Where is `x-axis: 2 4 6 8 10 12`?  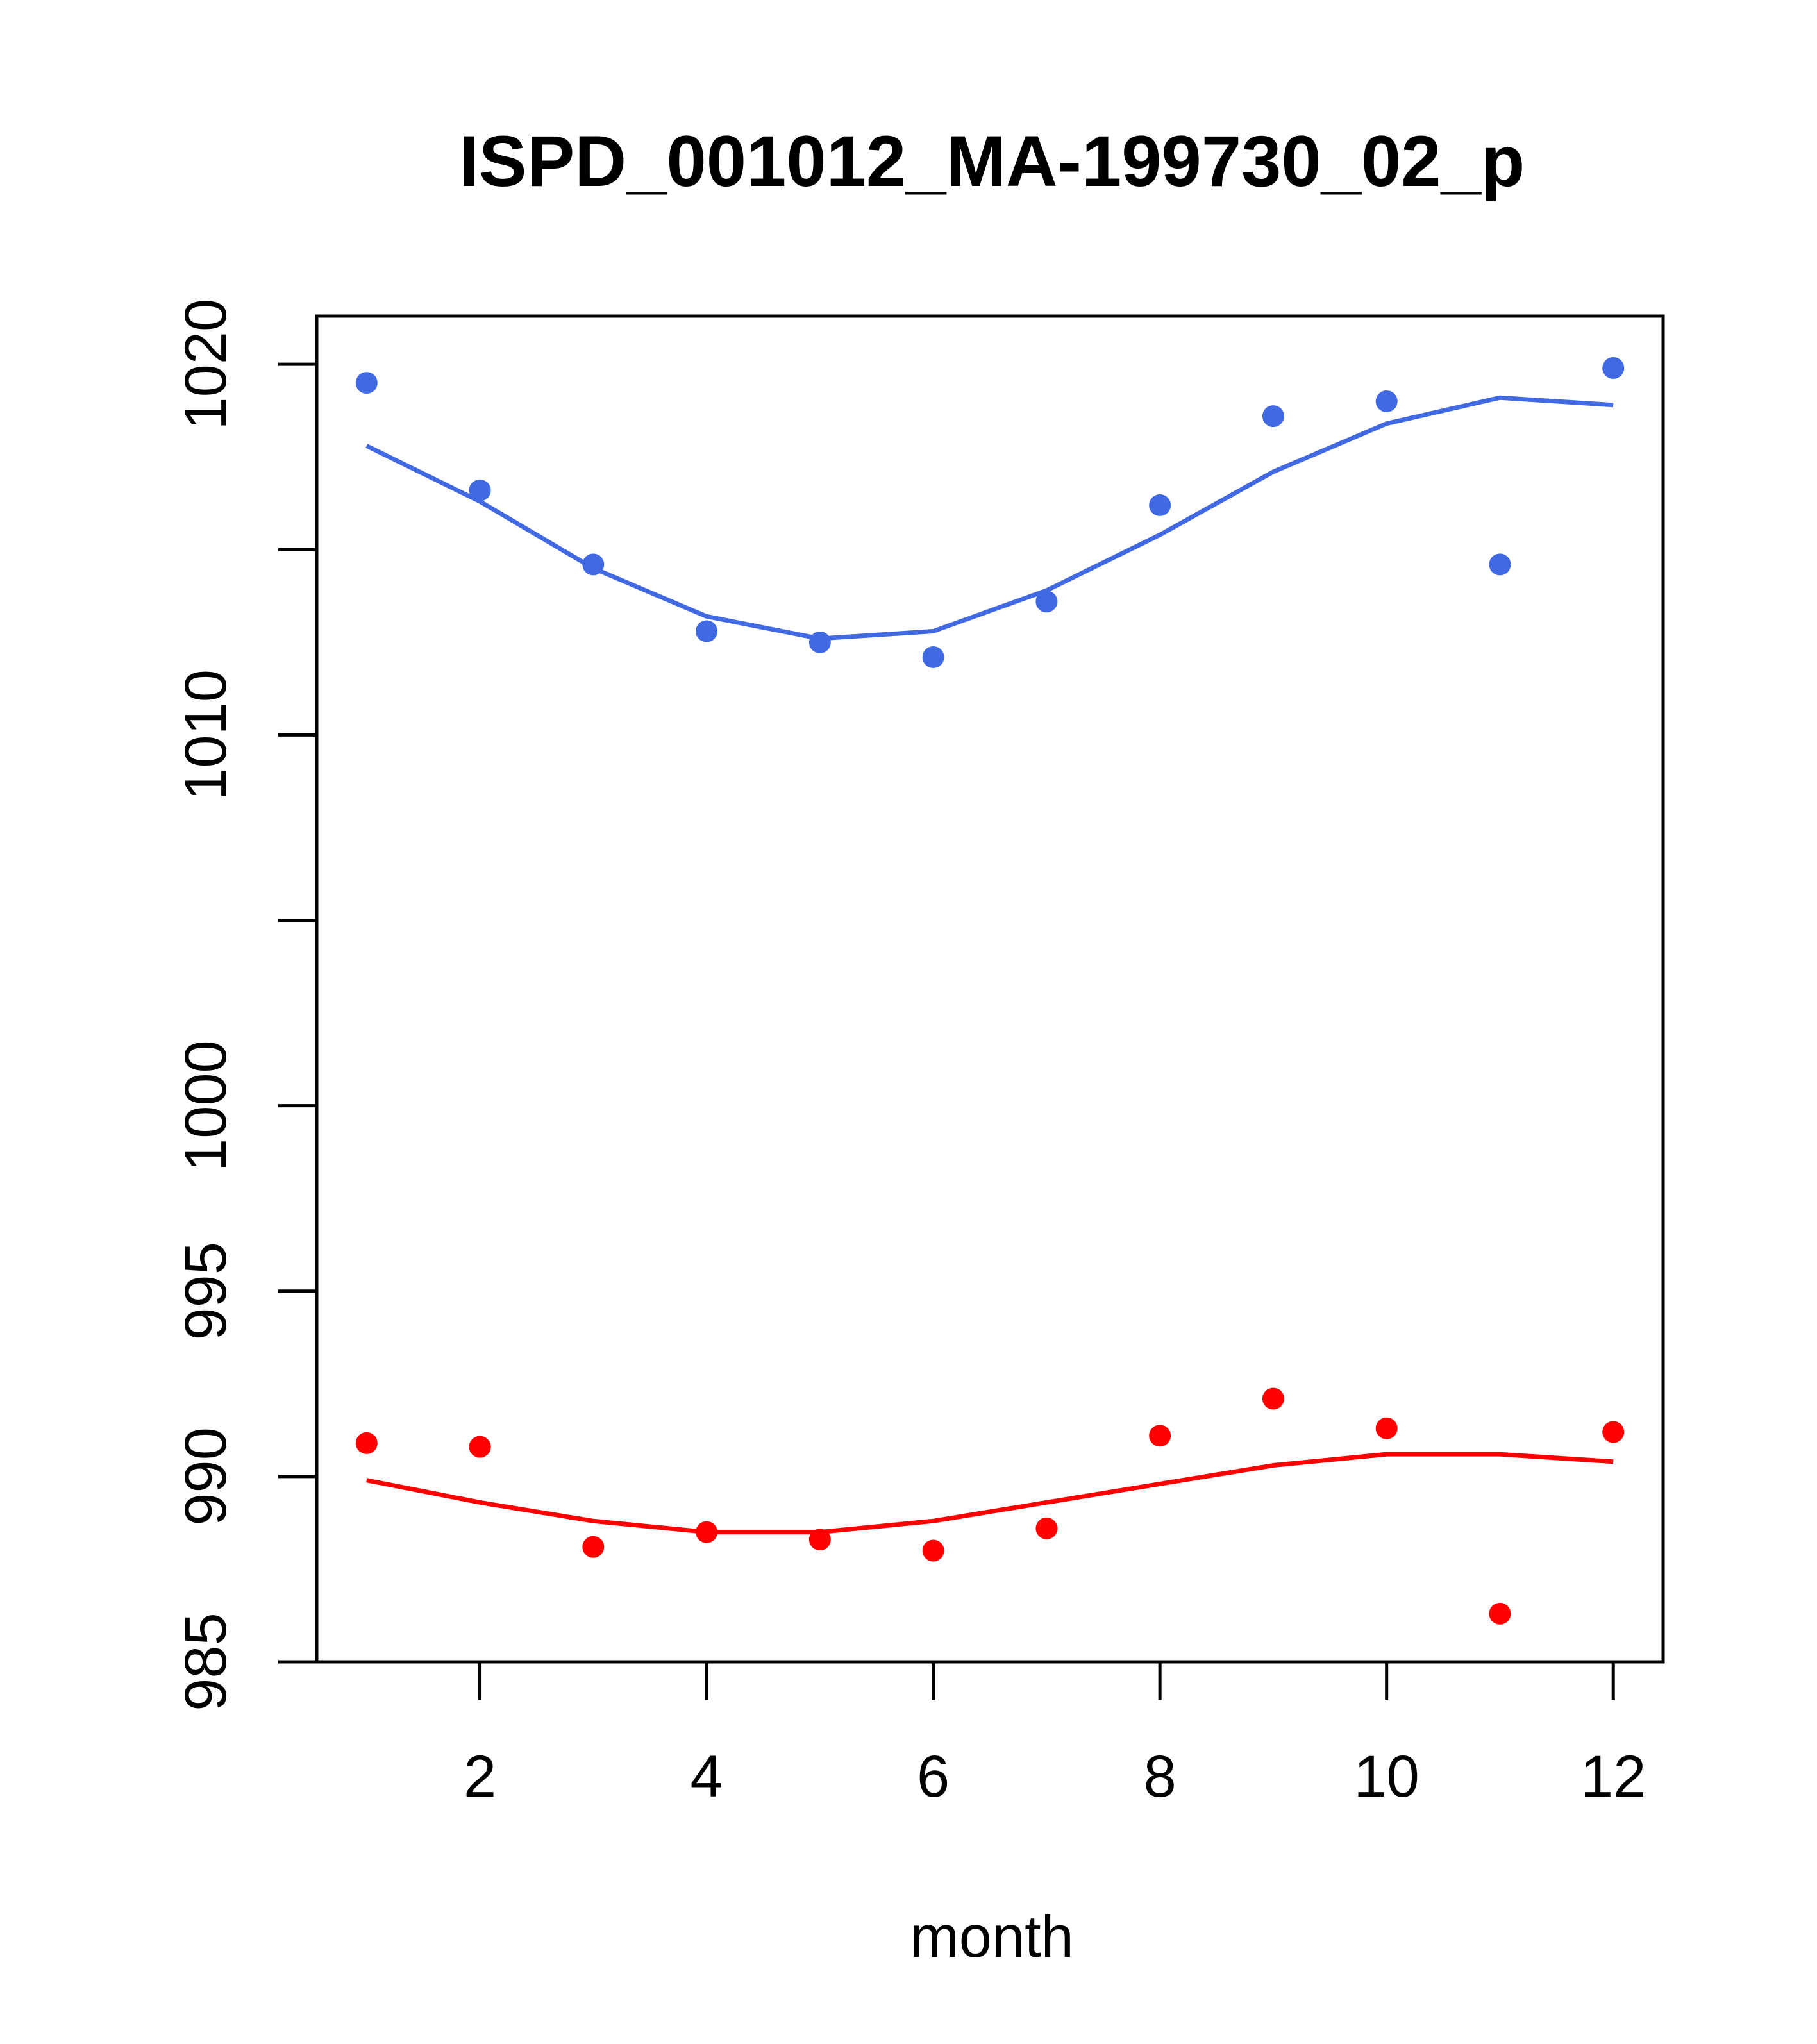 x-axis: 2 4 6 8 10 12 is located at coordinates (1055, 1734).